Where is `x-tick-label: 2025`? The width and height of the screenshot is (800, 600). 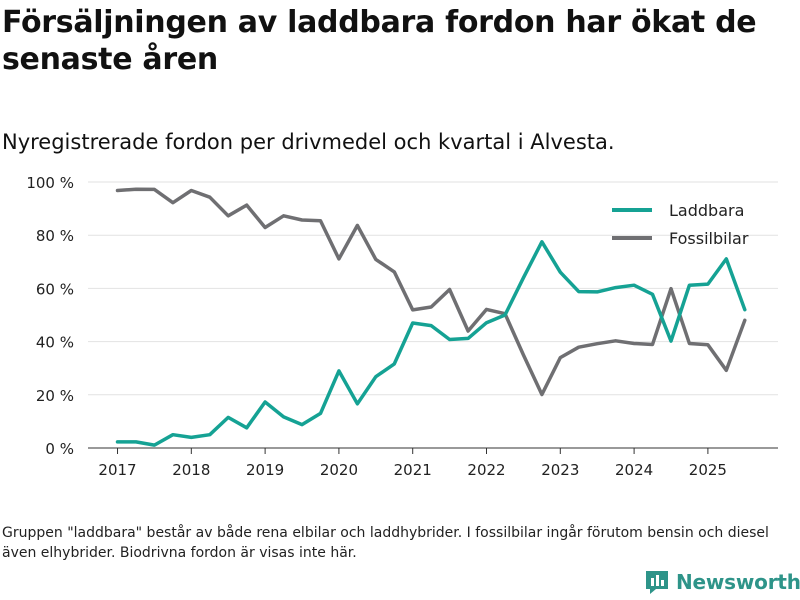
x-tick-label: 2025 is located at coordinates (708, 470).